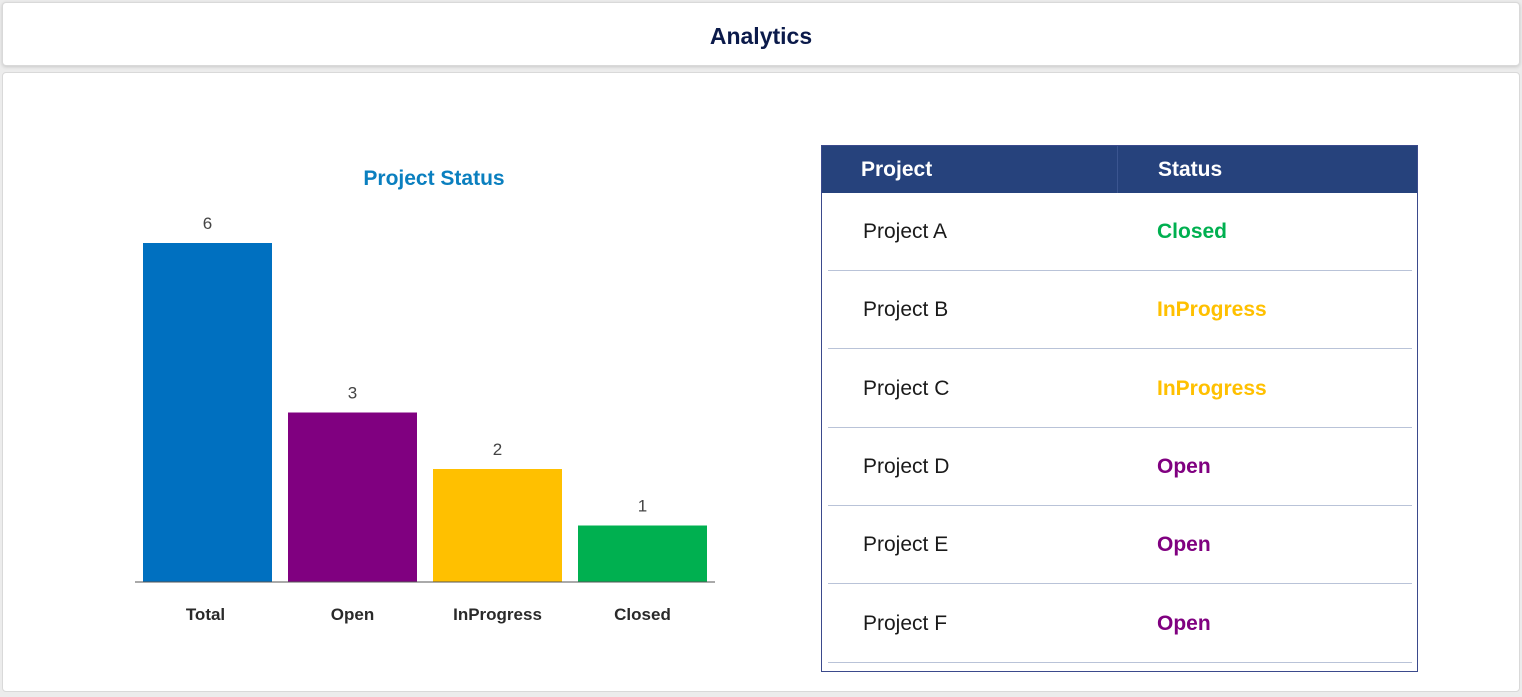  I want to click on project-name-cell: Project A, so click(905, 231).